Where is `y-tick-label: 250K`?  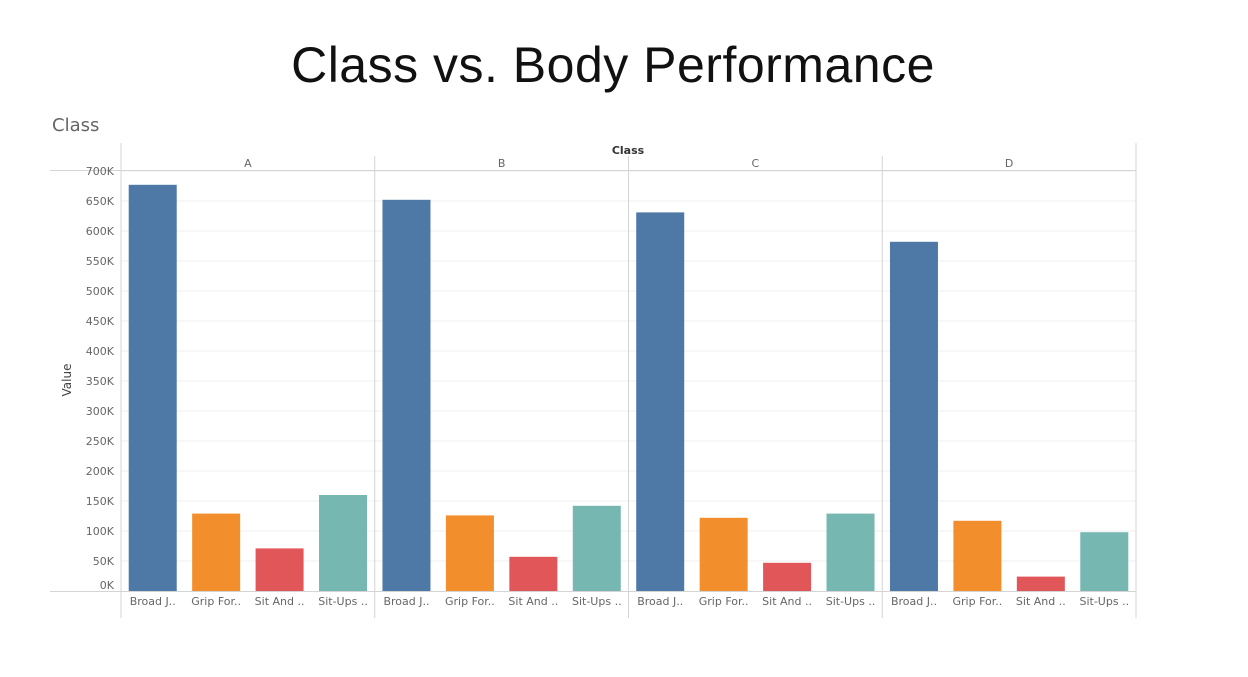
y-tick-label: 250K is located at coordinates (100, 441).